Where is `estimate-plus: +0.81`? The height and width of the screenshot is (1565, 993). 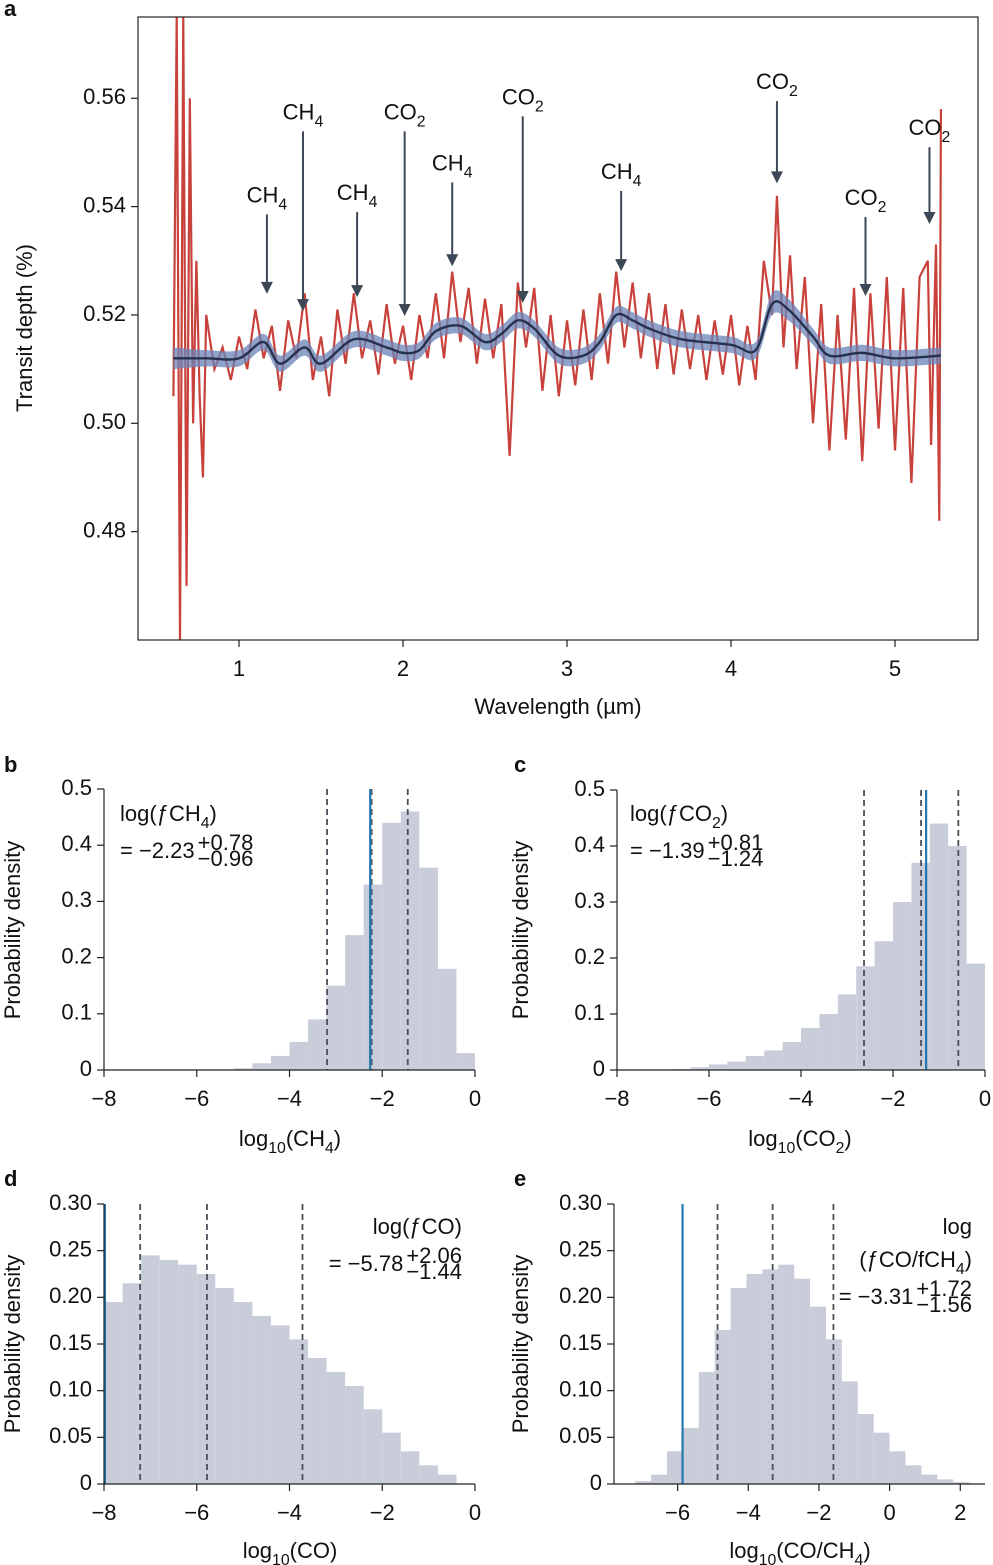
estimate-plus: +0.81 is located at coordinates (736, 842).